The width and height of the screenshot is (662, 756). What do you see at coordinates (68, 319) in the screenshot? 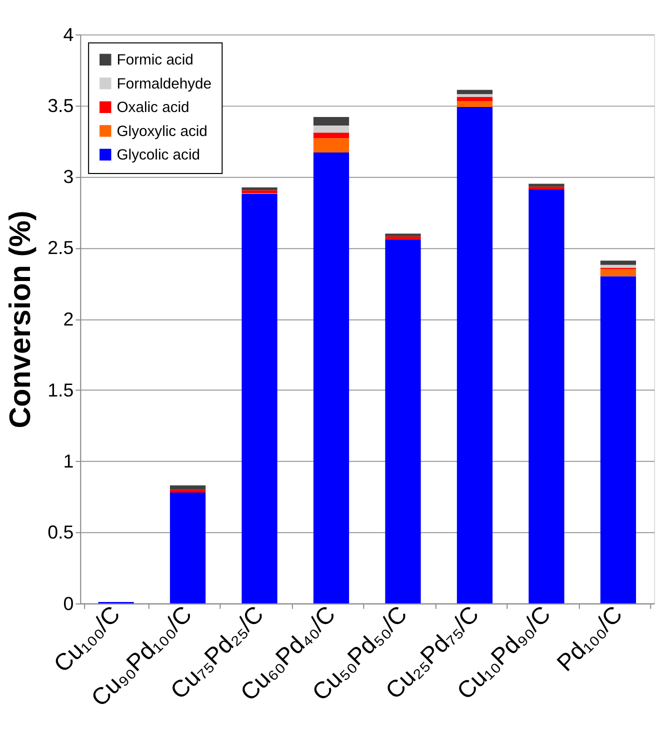
I see `y-tick-label: 2` at bounding box center [68, 319].